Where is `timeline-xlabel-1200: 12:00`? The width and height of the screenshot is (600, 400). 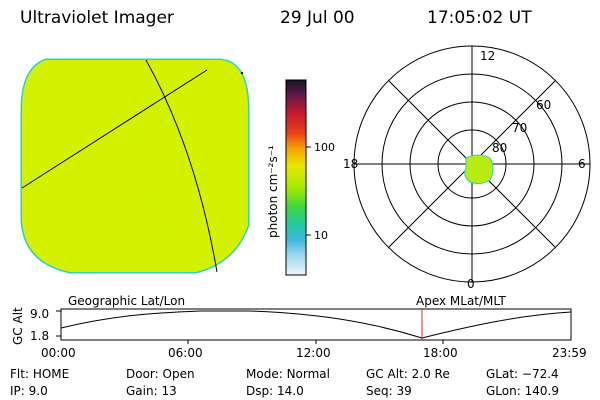
timeline-xlabel-1200: 12:00 is located at coordinates (313, 353).